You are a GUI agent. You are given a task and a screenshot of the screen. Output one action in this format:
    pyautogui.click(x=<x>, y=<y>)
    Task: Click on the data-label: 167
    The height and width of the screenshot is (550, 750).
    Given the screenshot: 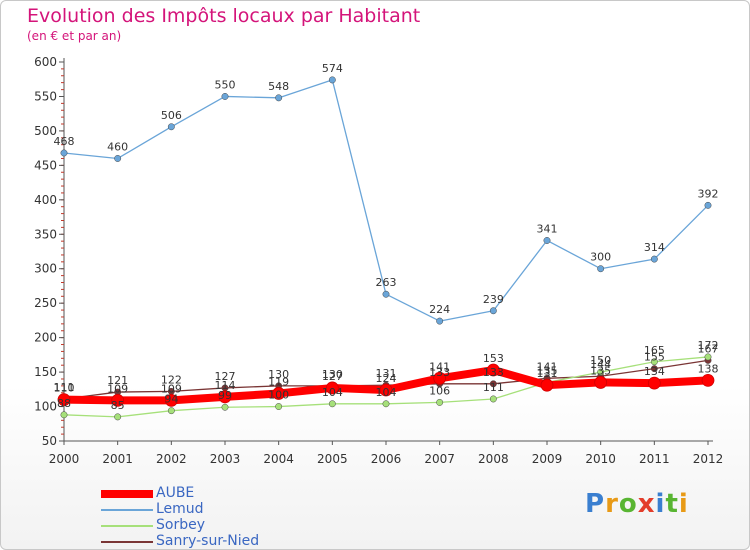 What is the action you would take?
    pyautogui.click(x=708, y=348)
    